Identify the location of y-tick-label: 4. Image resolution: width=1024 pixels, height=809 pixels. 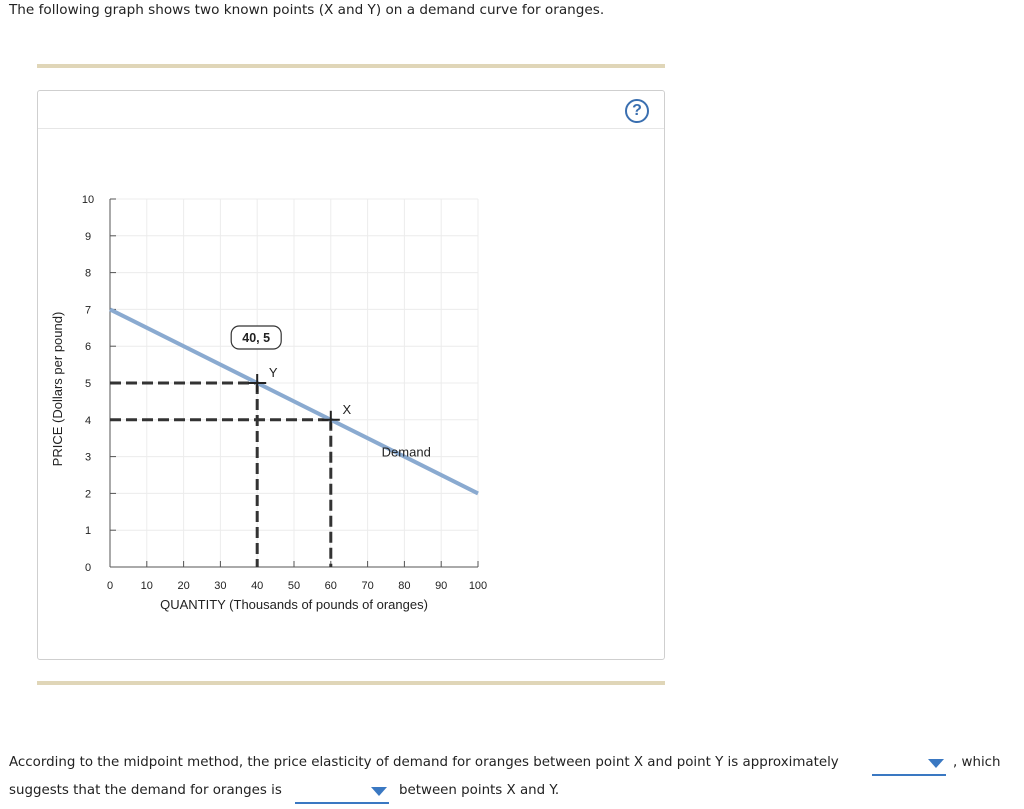
(88, 421).